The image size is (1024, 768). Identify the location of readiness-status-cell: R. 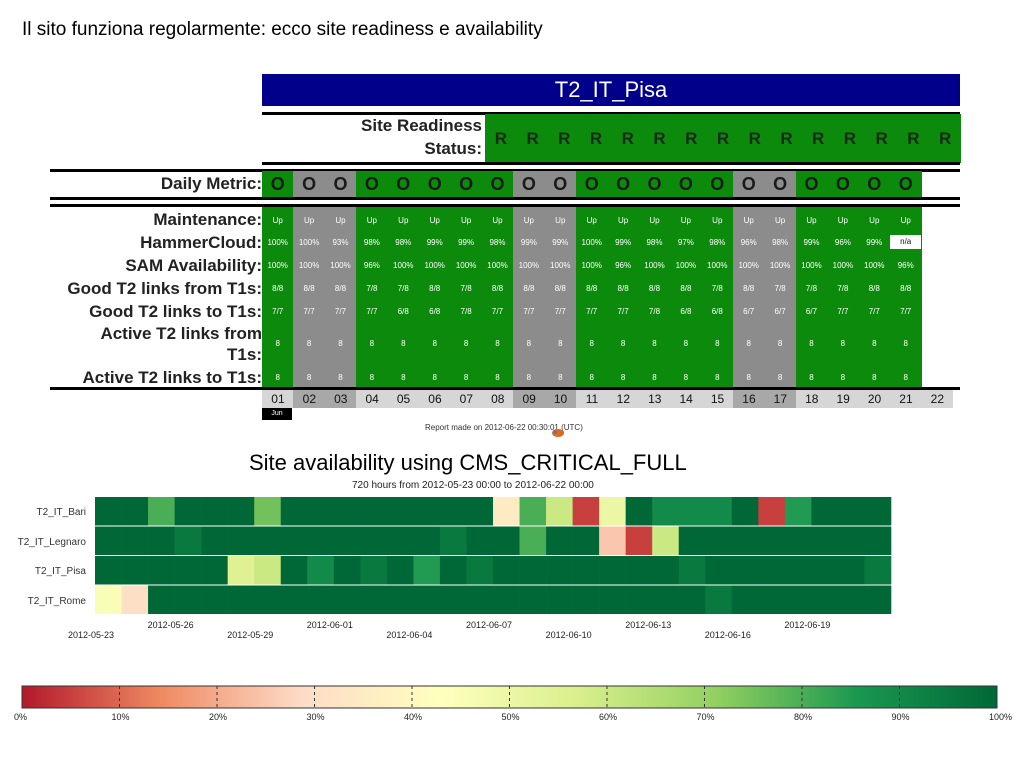
(945, 138).